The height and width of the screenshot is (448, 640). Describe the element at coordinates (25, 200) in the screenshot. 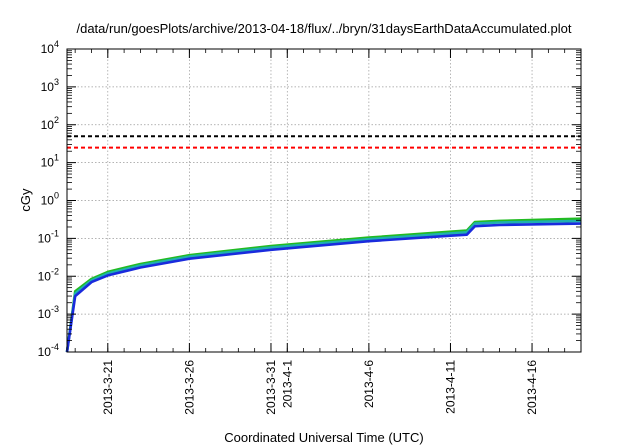

I see `y-axis-label: cGy` at that location.